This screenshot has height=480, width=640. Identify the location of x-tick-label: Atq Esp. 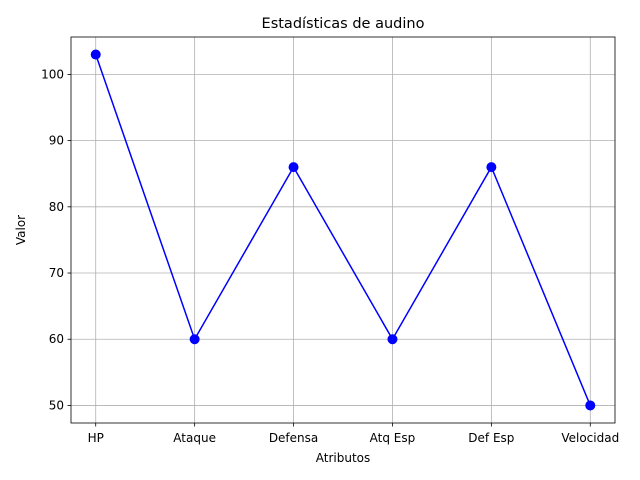
(393, 438).